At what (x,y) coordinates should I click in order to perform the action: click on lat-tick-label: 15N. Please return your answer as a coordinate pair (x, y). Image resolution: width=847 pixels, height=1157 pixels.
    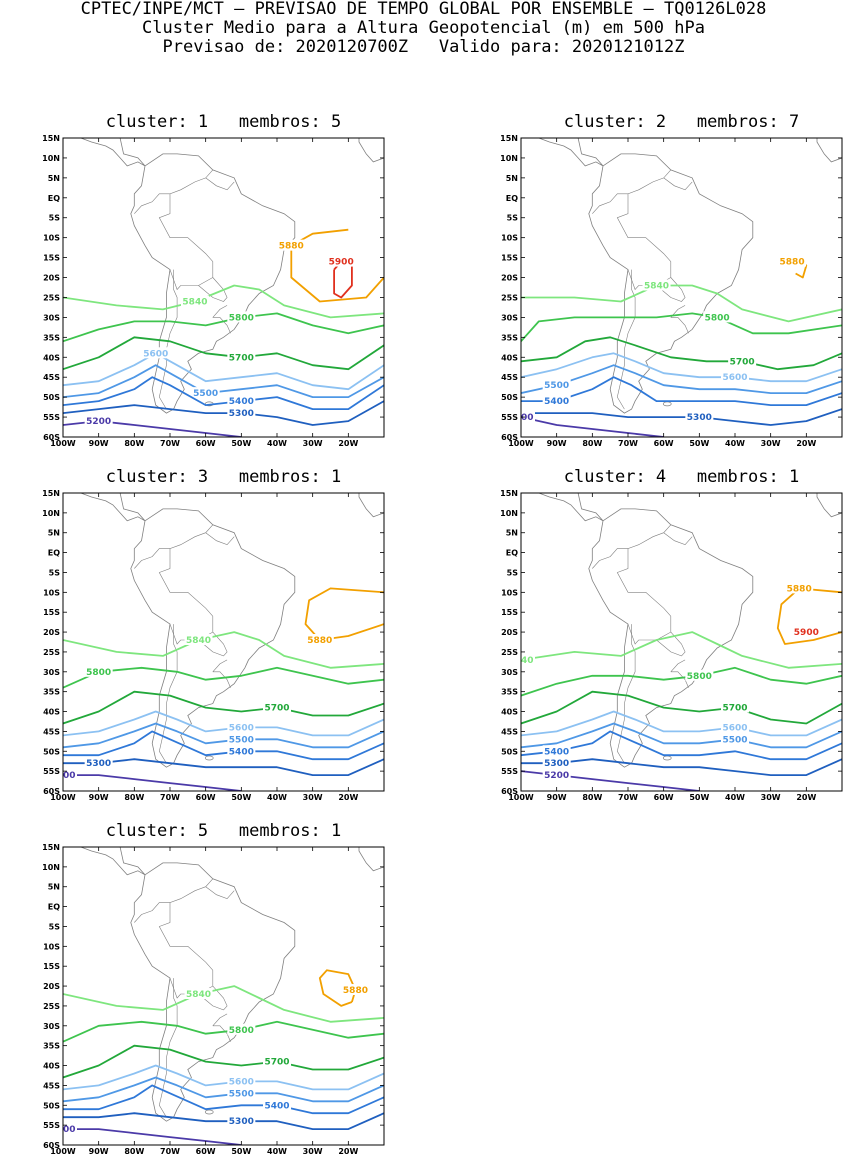
    Looking at the image, I should click on (51, 493).